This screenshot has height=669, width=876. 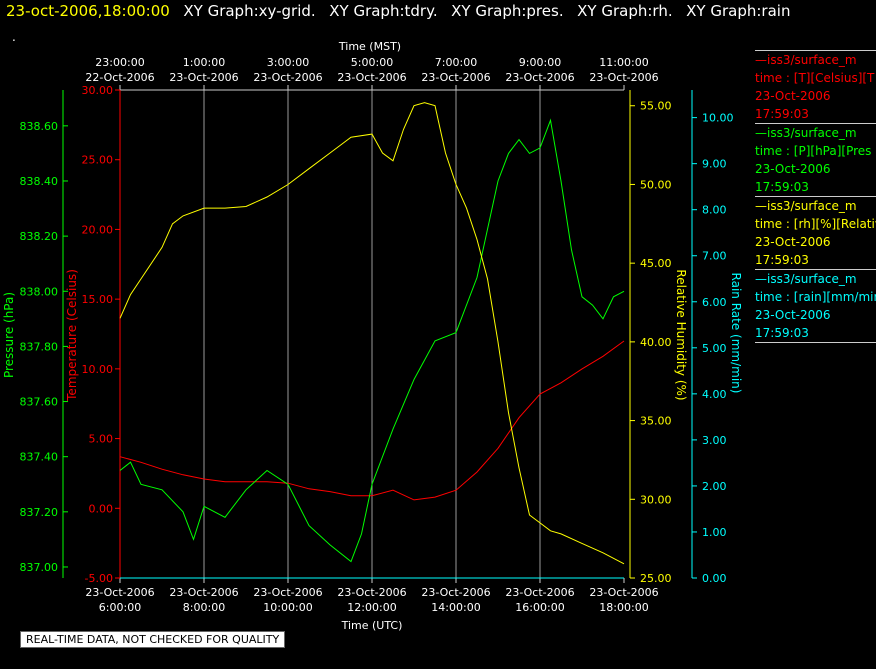 What do you see at coordinates (681, 334) in the screenshot?
I see `humidity-axis-label: Relative Humidity (%)` at bounding box center [681, 334].